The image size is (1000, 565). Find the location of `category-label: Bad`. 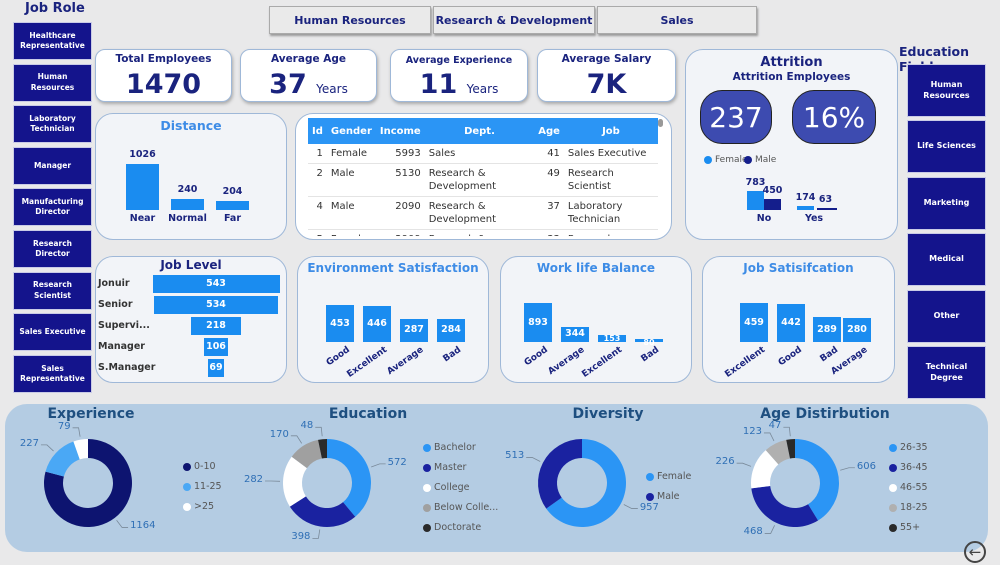

category-label: Bad is located at coordinates (829, 355).